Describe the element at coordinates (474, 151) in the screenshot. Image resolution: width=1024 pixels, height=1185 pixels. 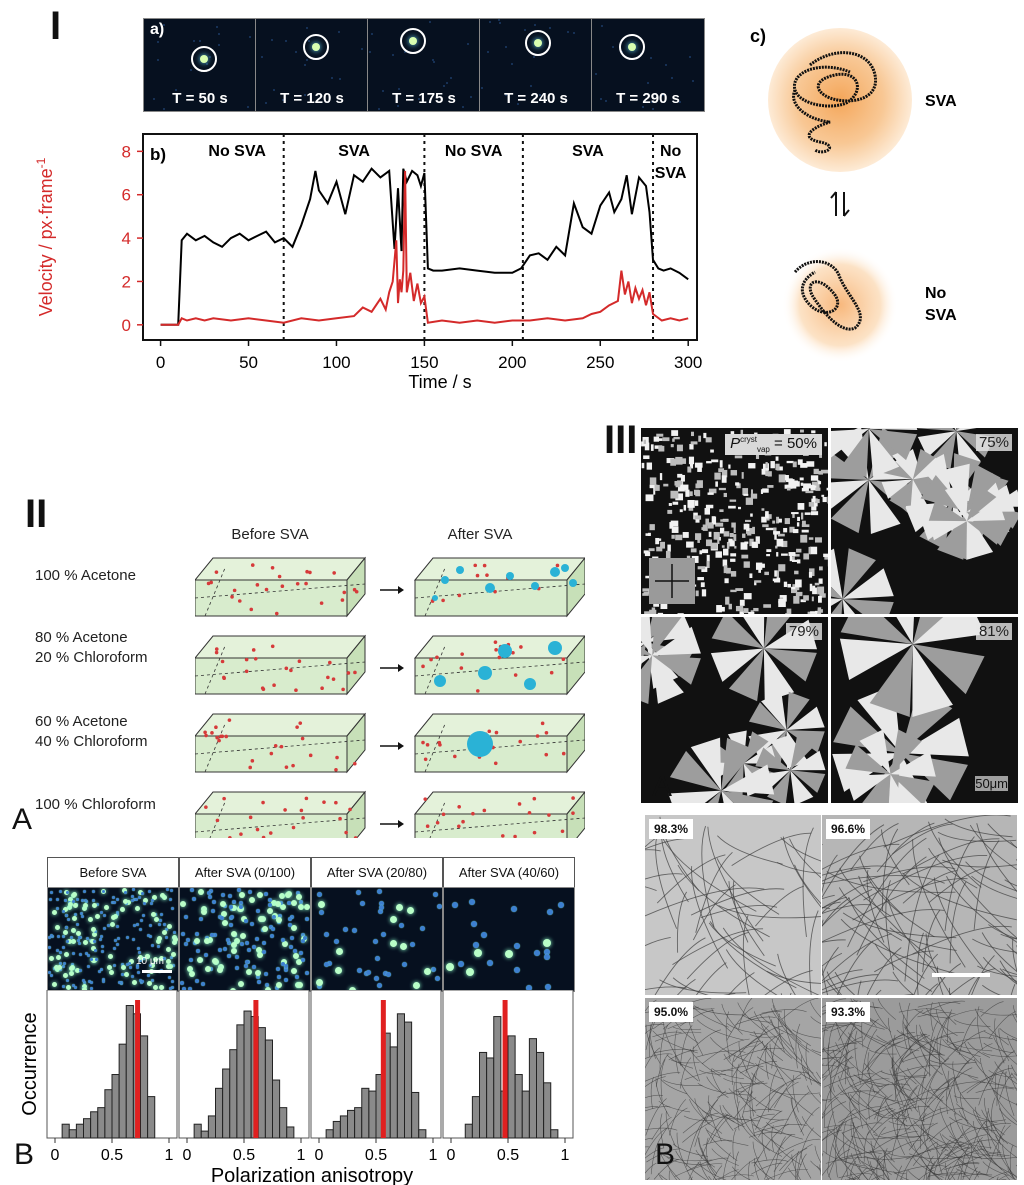
I see `region-label: No SVA` at that location.